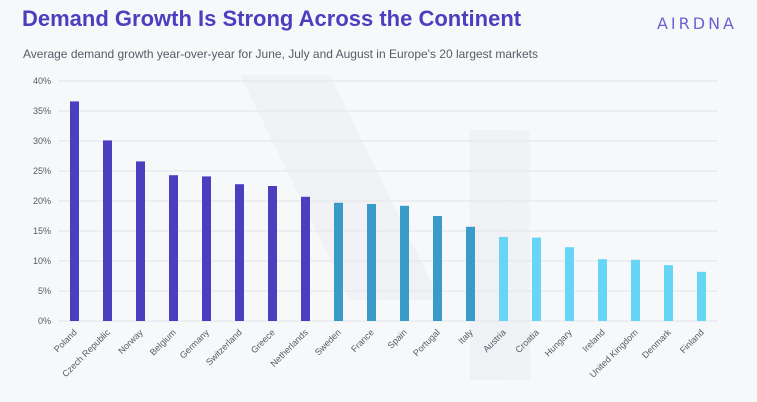  What do you see at coordinates (558, 342) in the screenshot?
I see `x-tick-label: Hungary` at bounding box center [558, 342].